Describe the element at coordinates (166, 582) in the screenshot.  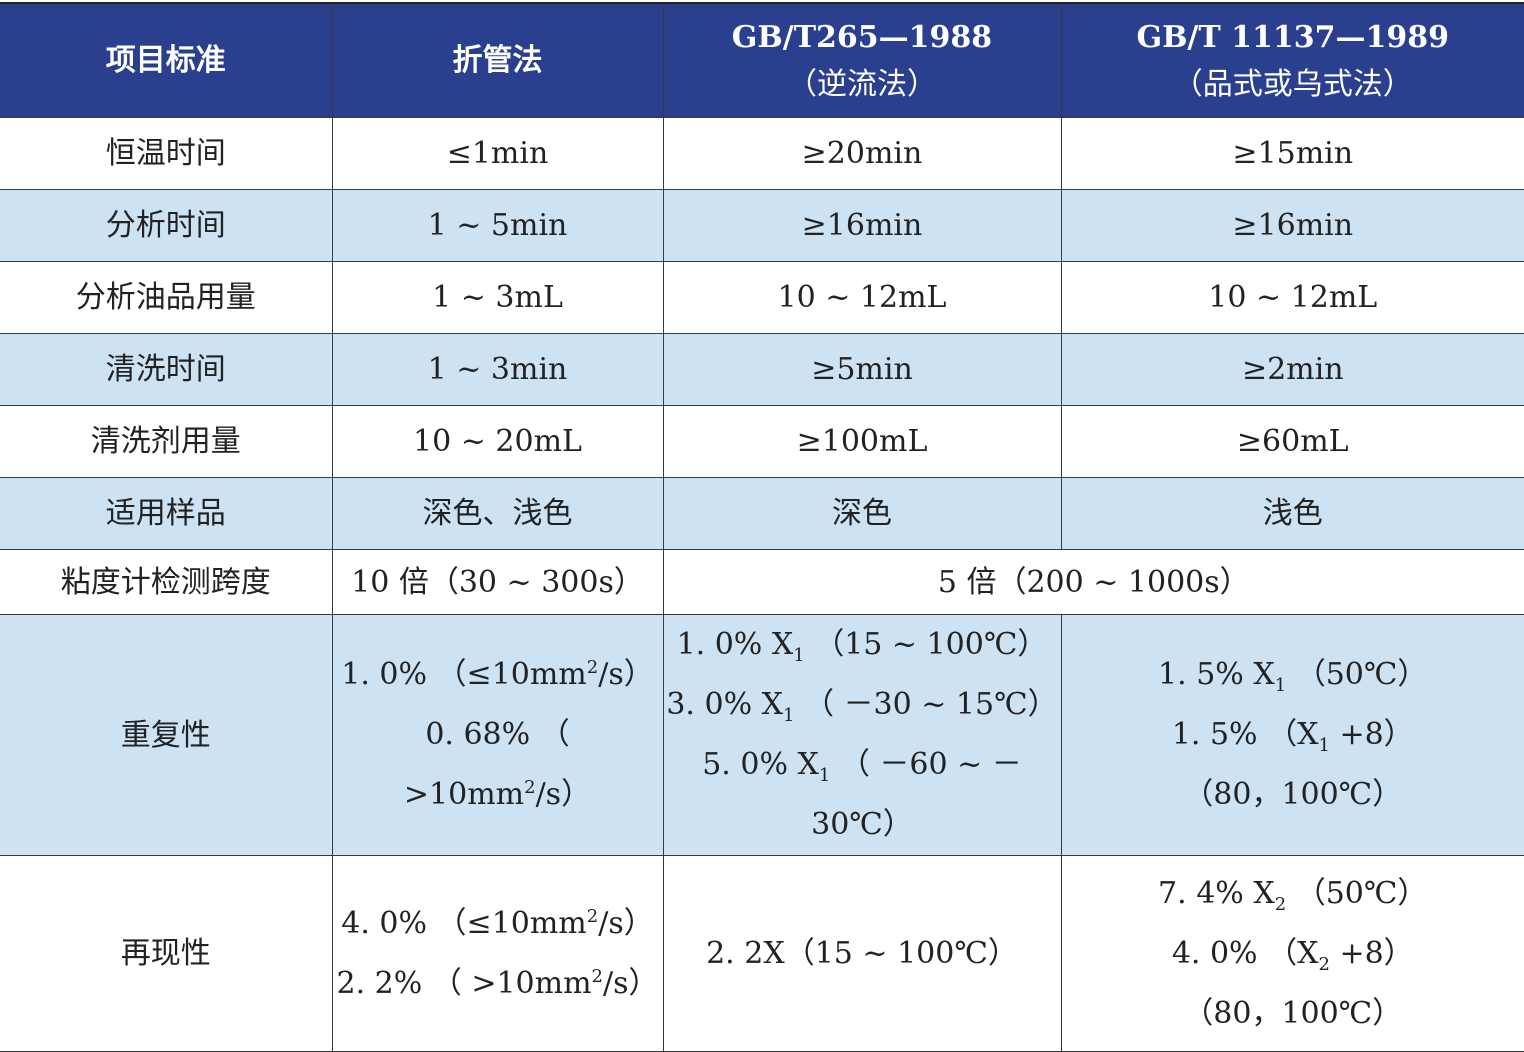
I see `row-label: 粘度计检测跨度` at that location.